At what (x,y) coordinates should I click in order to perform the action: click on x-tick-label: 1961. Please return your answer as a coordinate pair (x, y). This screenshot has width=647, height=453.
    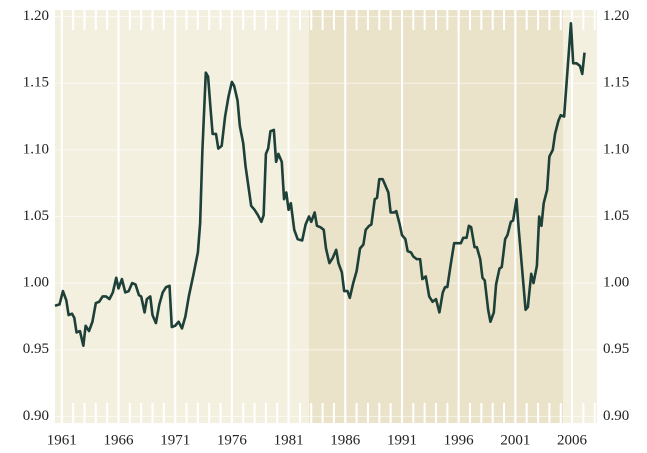
    Looking at the image, I should click on (62, 440).